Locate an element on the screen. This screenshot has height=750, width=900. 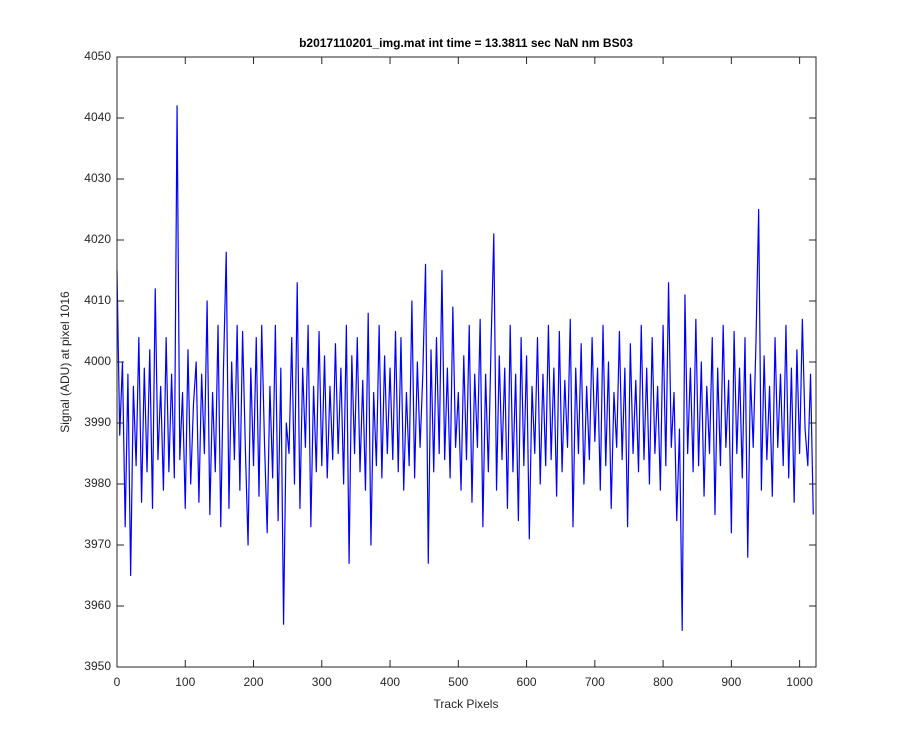
y-tick-label: 3970 is located at coordinates (97, 544).